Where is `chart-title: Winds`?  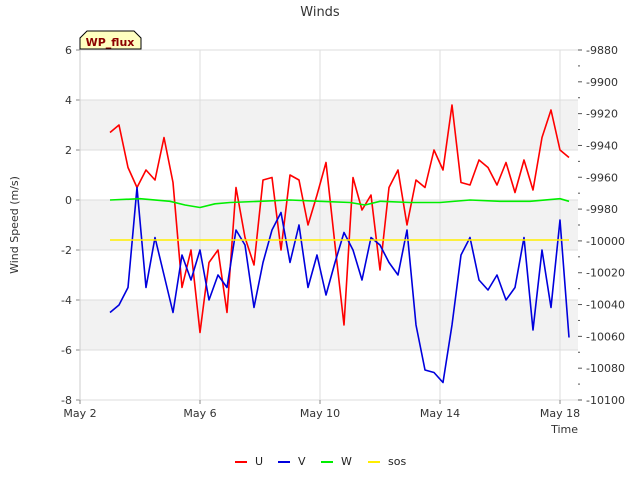
chart-title: Winds is located at coordinates (320, 12).